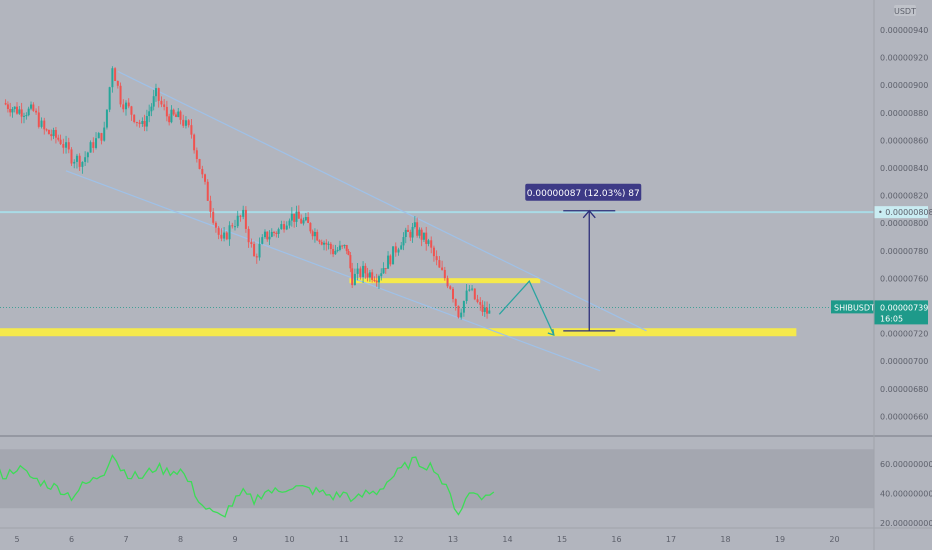 The width and height of the screenshot is (932, 550). What do you see at coordinates (616, 539) in the screenshot?
I see `time-tick-label: 16` at bounding box center [616, 539].